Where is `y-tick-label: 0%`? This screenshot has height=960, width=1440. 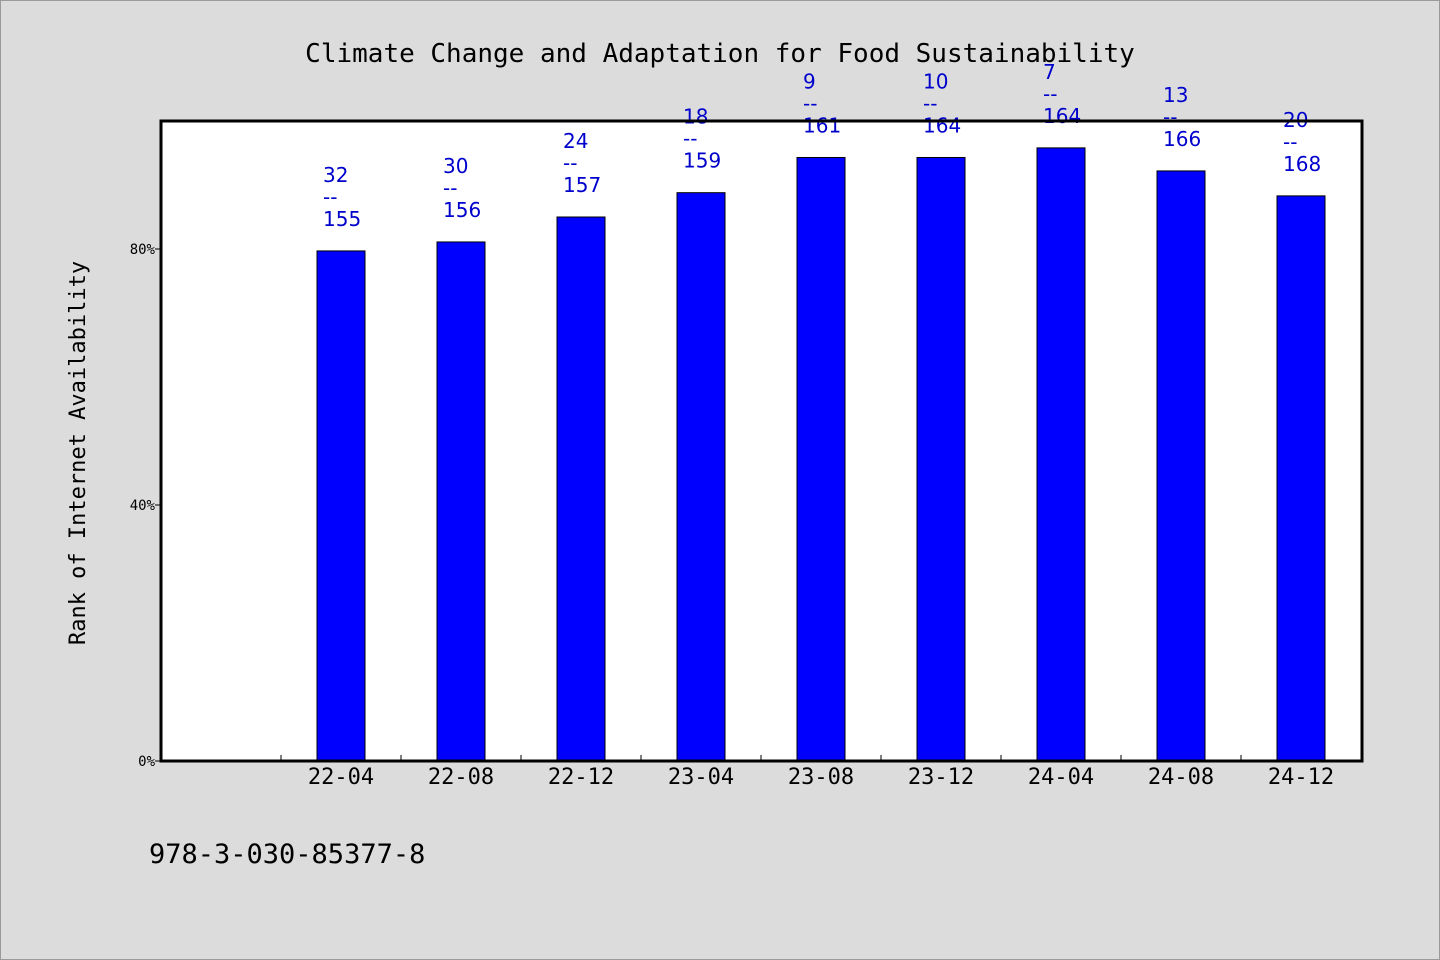 y-tick-label: 0% is located at coordinates (146, 762).